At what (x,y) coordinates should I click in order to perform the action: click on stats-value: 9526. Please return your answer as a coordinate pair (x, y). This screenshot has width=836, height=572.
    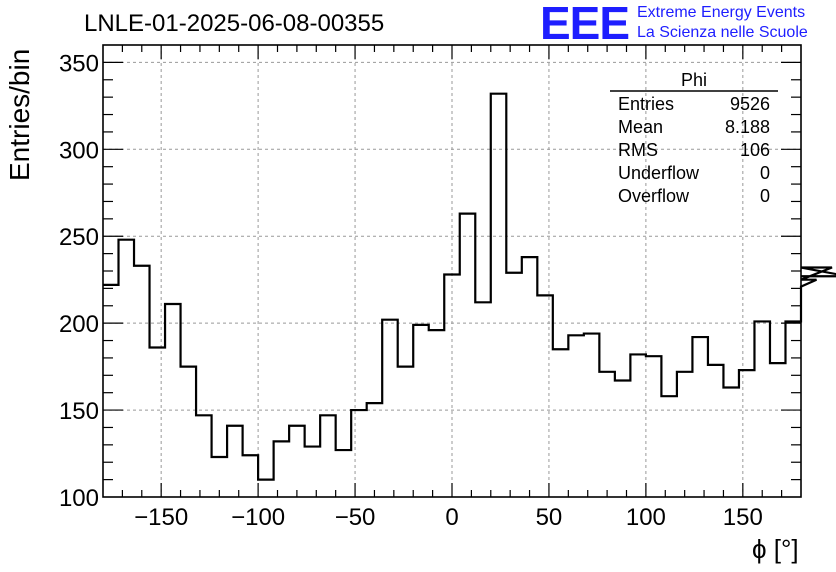
    Looking at the image, I should click on (750, 104).